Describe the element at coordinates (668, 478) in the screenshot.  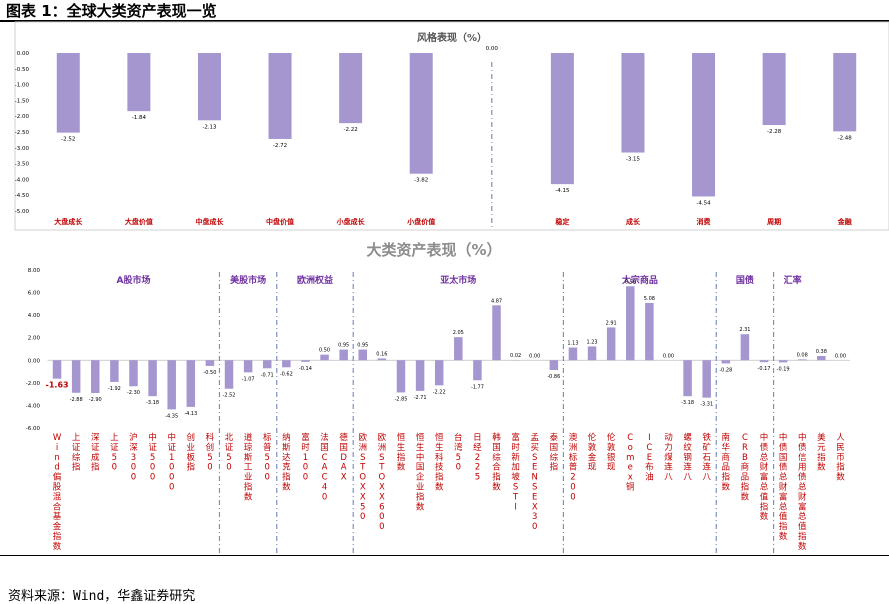
I see `category-label-char: 八` at that location.